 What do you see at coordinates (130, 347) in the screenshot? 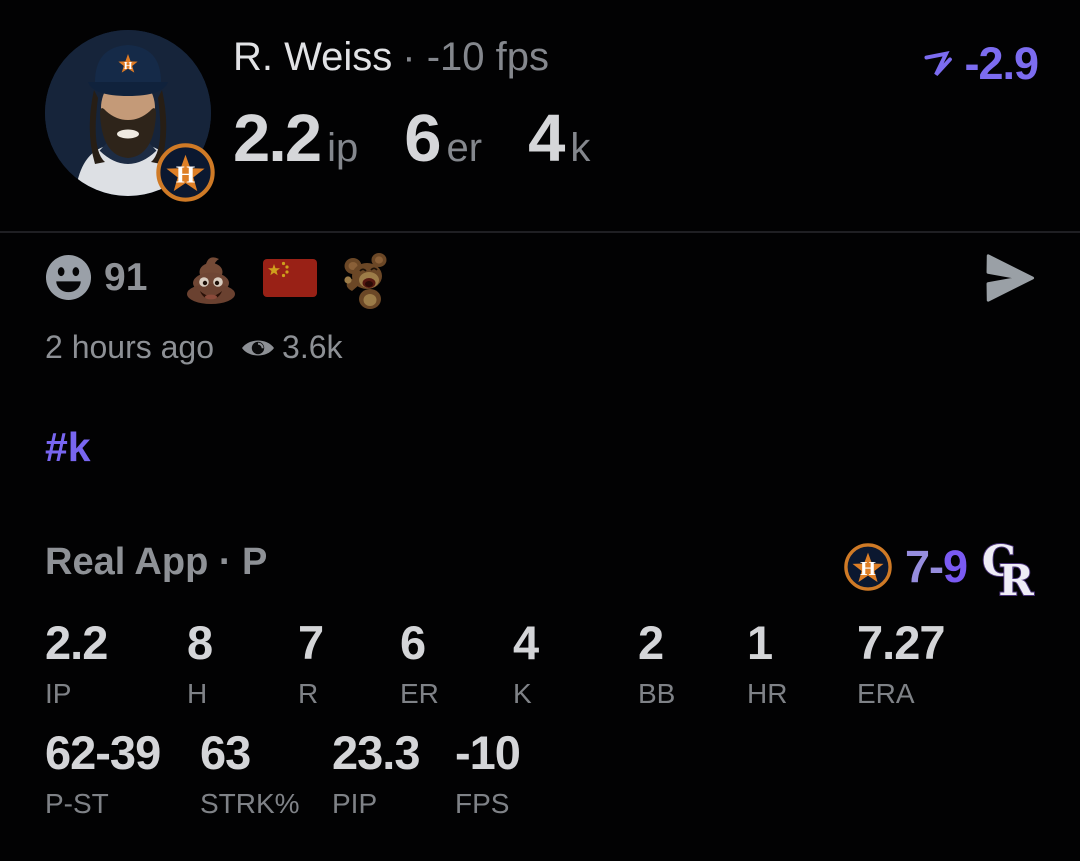
I see `timestamp: 2 hours ago` at bounding box center [130, 347].